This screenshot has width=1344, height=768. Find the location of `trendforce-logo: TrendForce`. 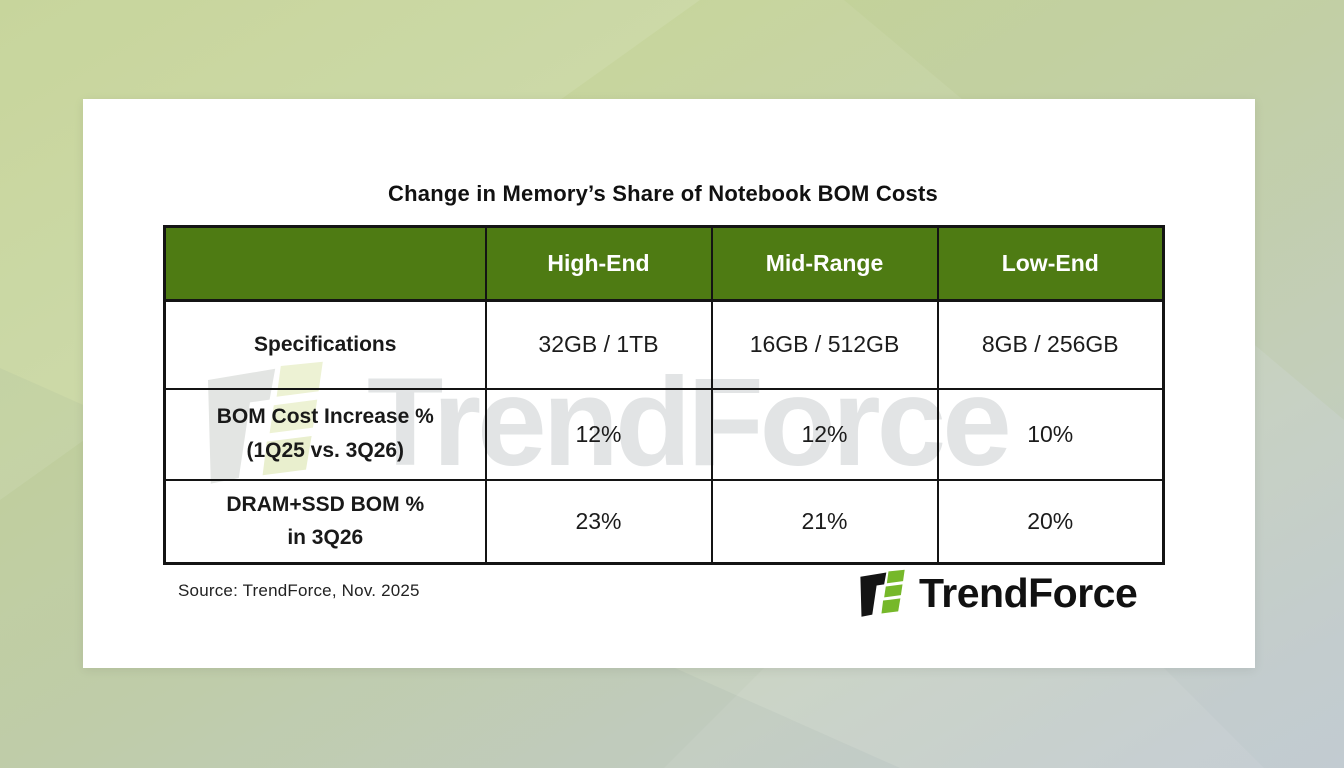

trendforce-logo: TrendForce is located at coordinates (996, 593).